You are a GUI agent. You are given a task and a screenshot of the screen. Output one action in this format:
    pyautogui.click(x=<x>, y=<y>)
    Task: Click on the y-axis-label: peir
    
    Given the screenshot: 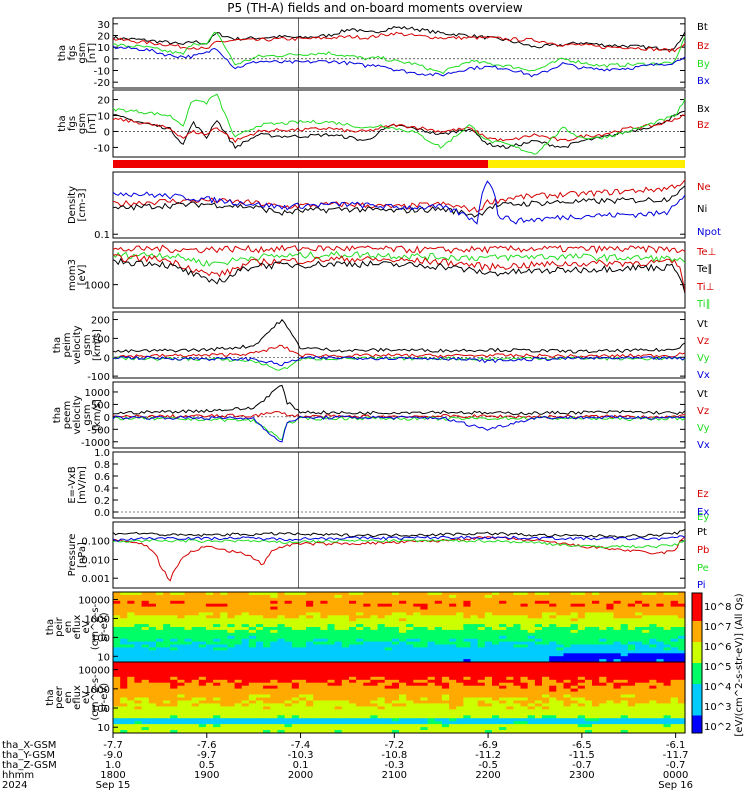 What is the action you would take?
    pyautogui.click(x=59, y=626)
    